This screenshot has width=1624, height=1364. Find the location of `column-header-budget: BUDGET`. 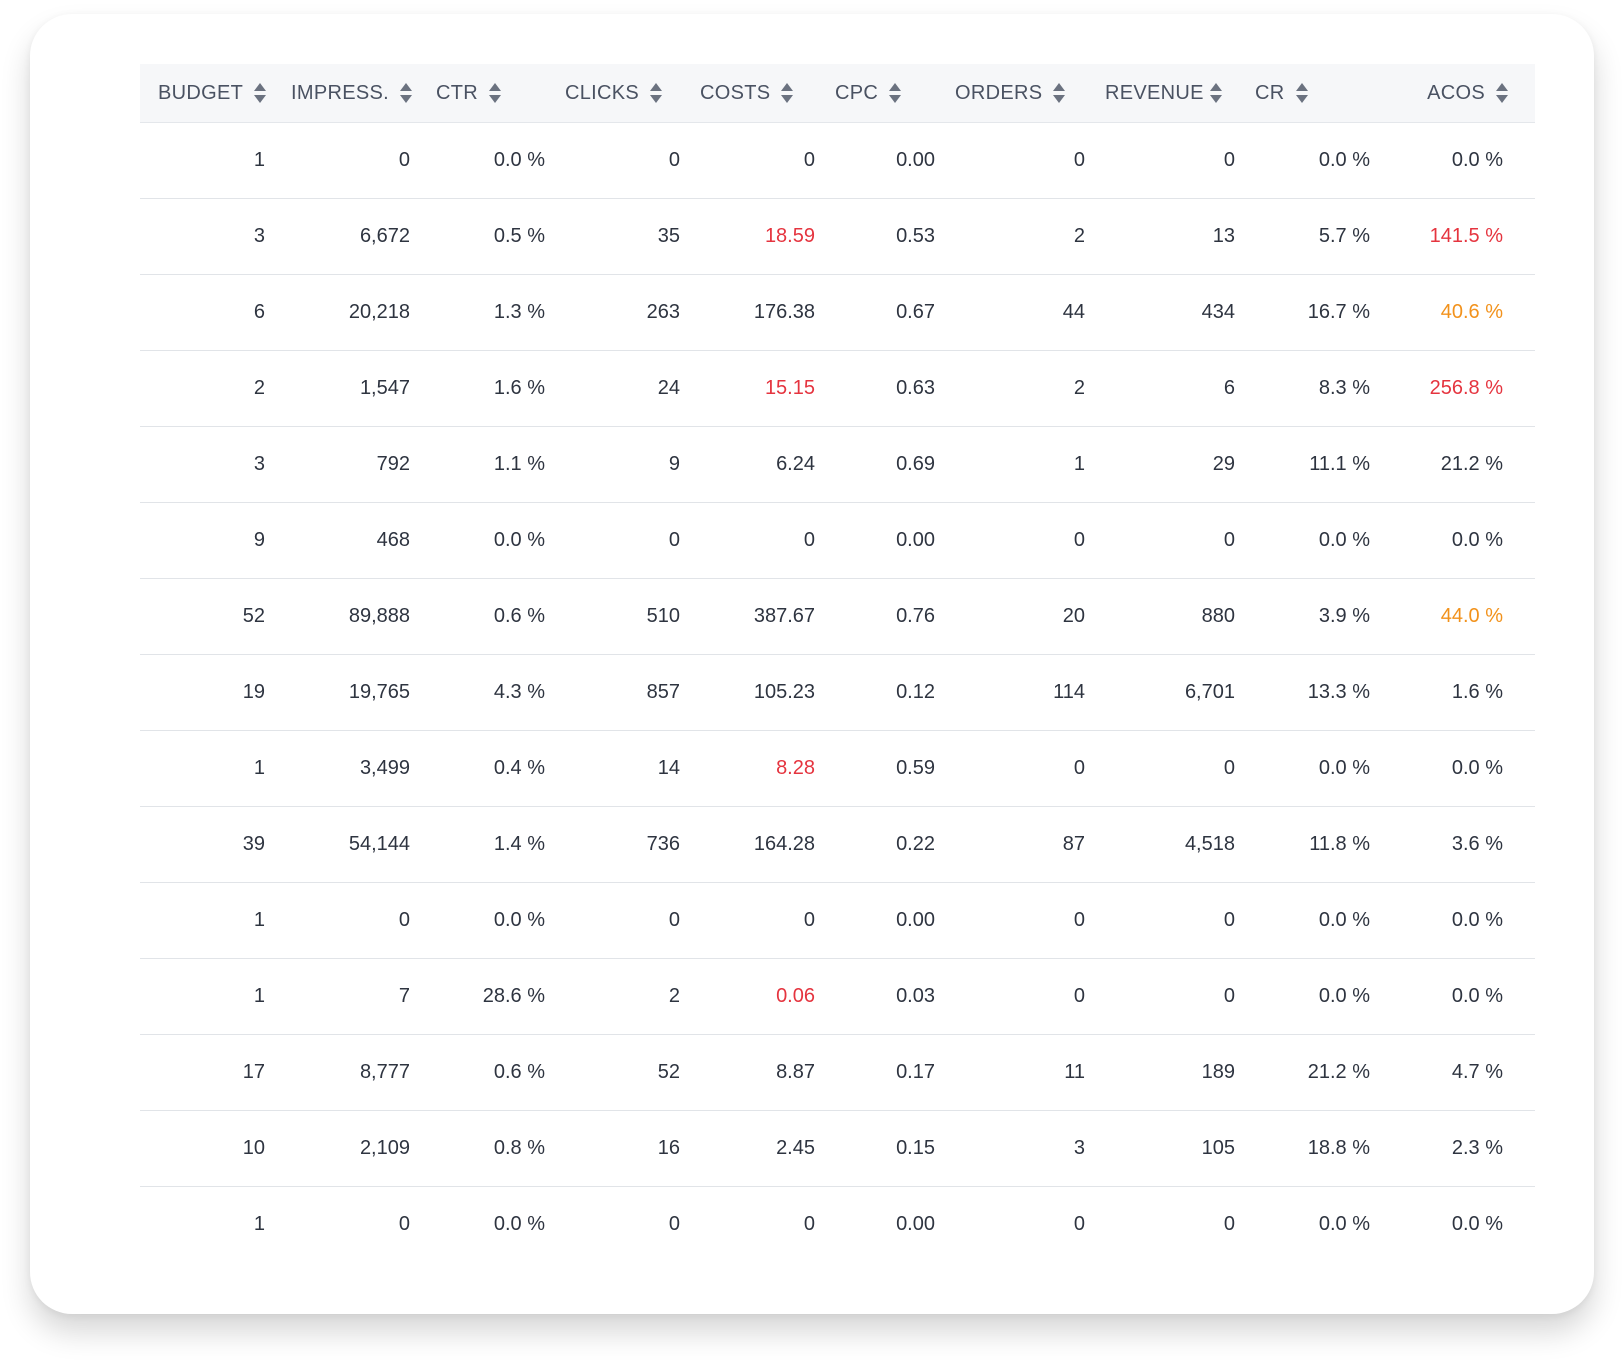

column-header-budget: BUDGET is located at coordinates (212, 93).